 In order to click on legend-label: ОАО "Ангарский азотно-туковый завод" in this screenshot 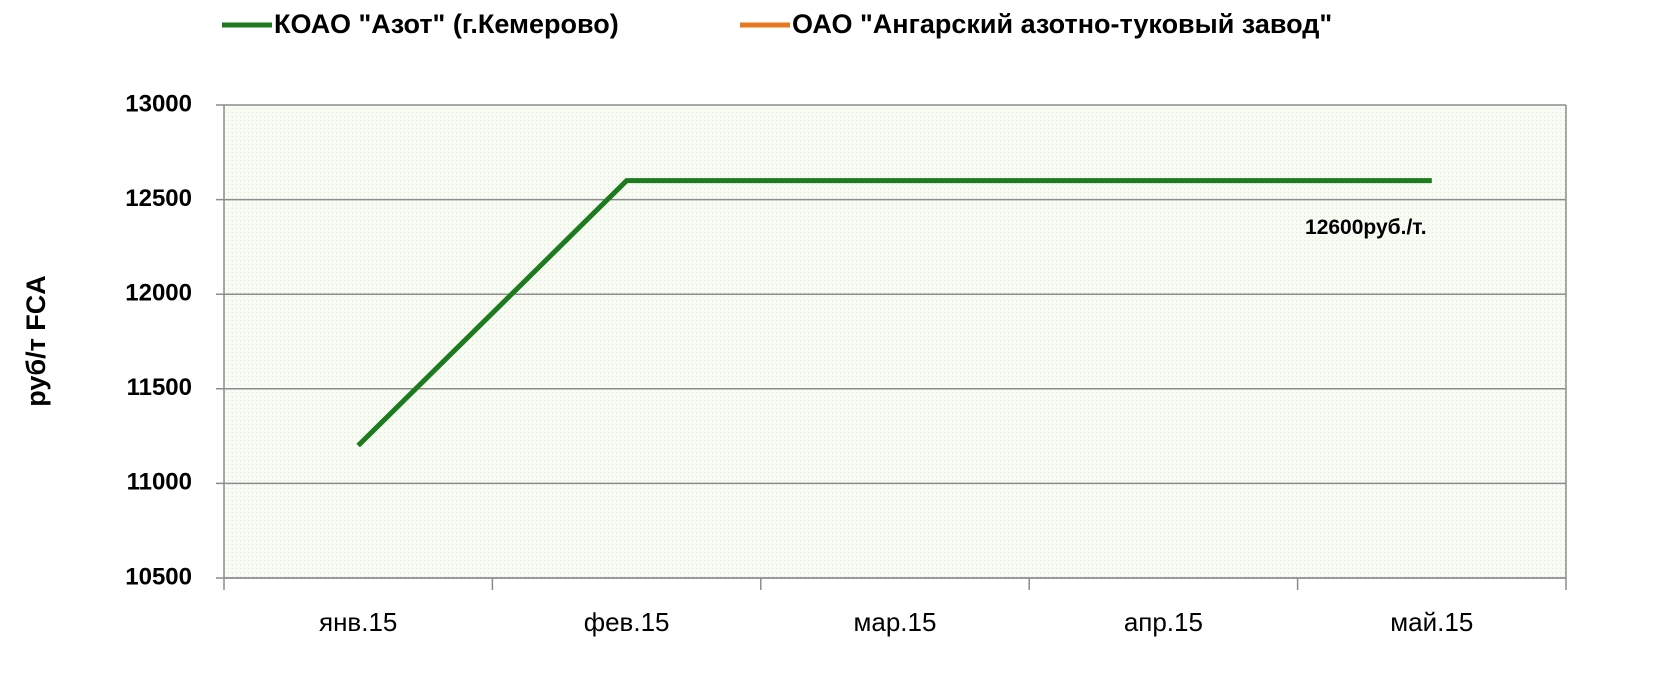, I will do `click(1062, 24)`.